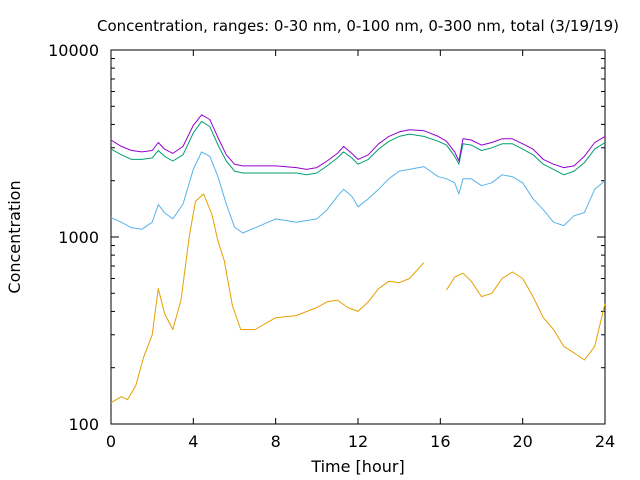  I want to click on x-tick-label: 8, so click(276, 441).